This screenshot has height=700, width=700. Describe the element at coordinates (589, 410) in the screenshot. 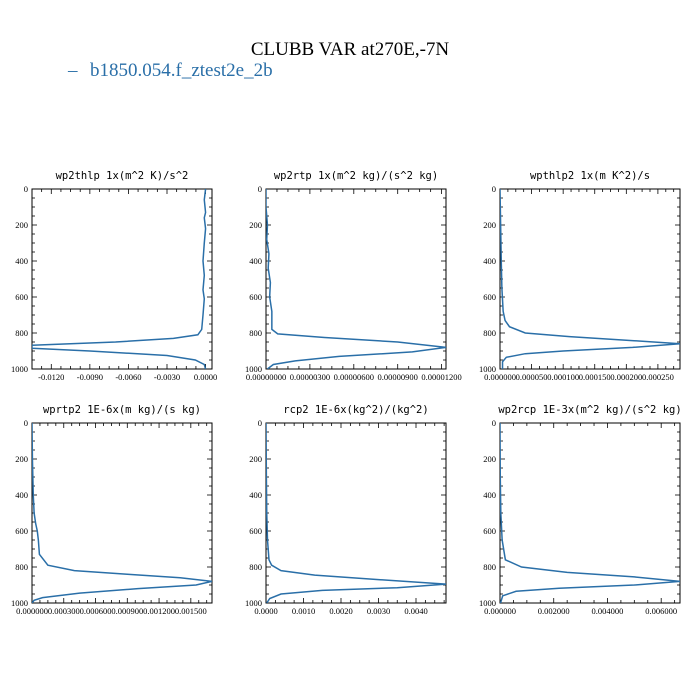

I see `subplot-title: wp2rcp 1E-3x(m^2 kg)/(s^2 kg)` at that location.